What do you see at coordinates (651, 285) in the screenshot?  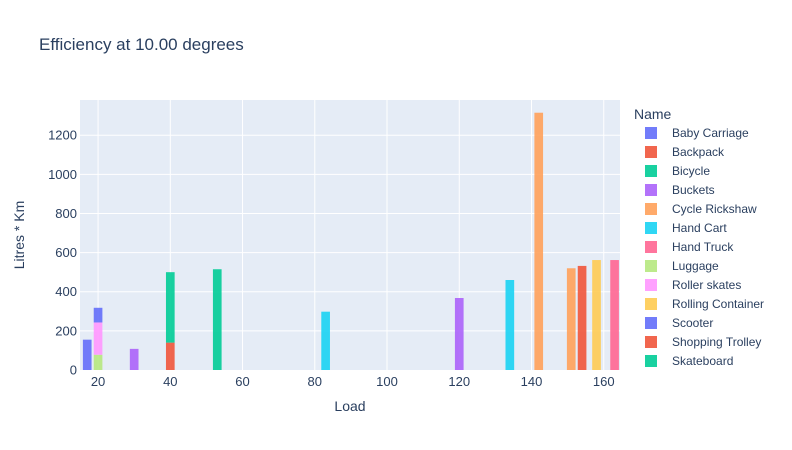 I see `legend-swatch-roller-skates` at bounding box center [651, 285].